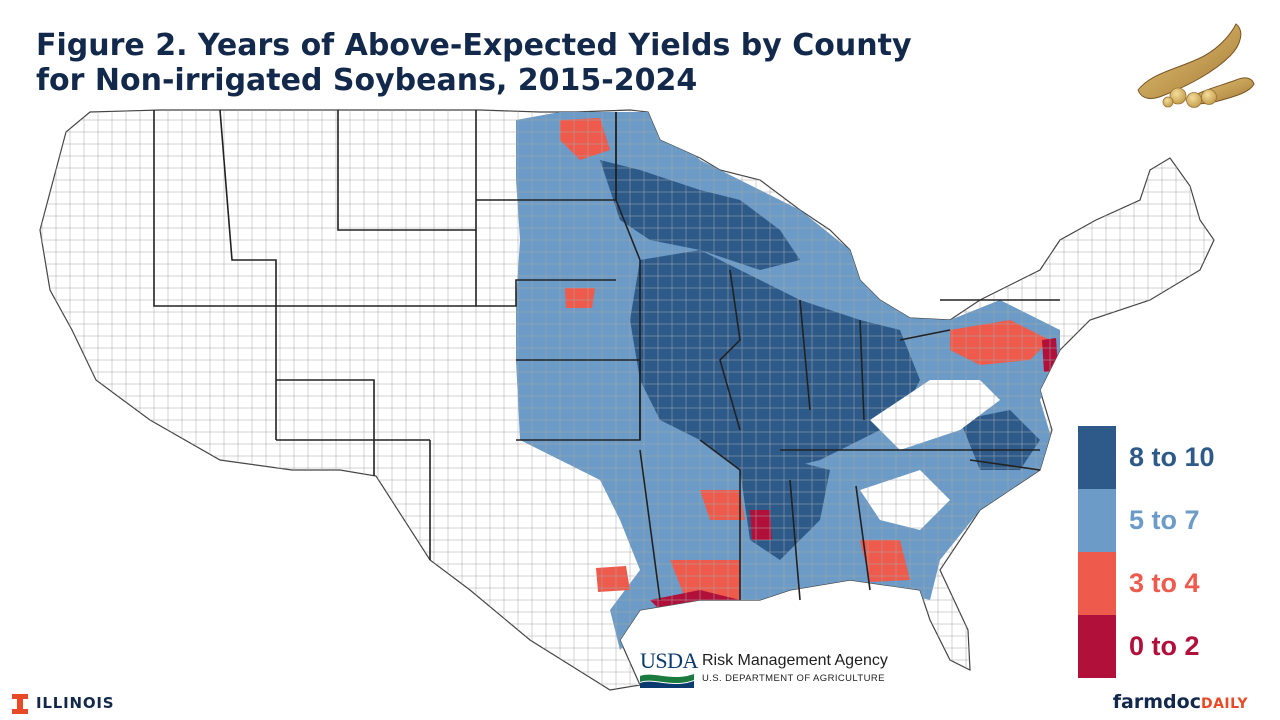  I want to click on legend-label-8-to-10: 8 to 10, so click(1172, 457).